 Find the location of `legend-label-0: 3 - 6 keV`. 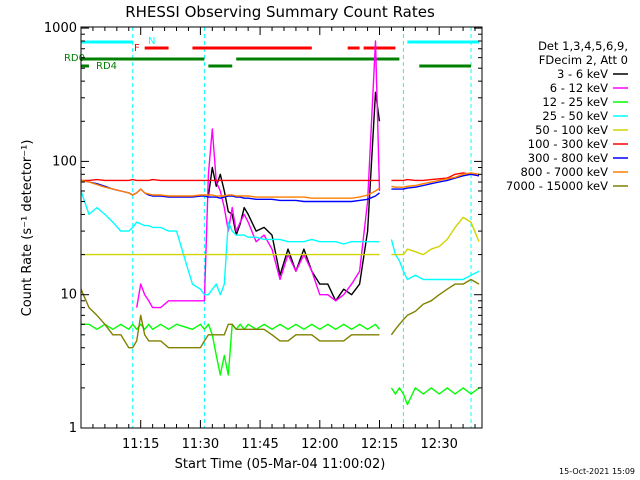

legend-label-0: 3 - 6 keV is located at coordinates (582, 74).